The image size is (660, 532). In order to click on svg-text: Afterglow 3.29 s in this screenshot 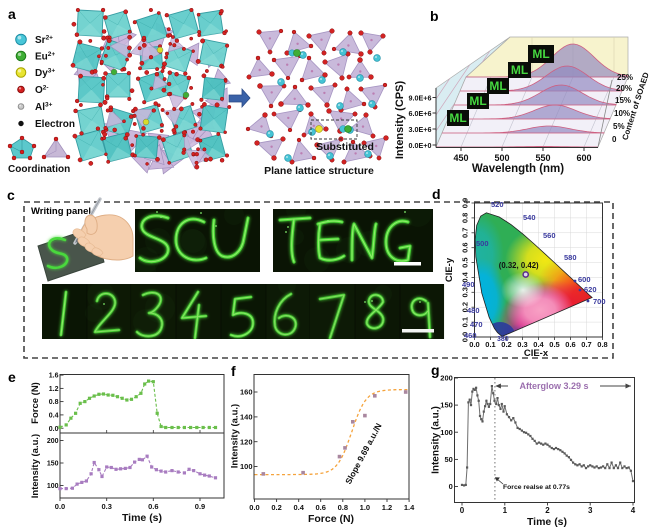, I will do `click(553, 386)`.